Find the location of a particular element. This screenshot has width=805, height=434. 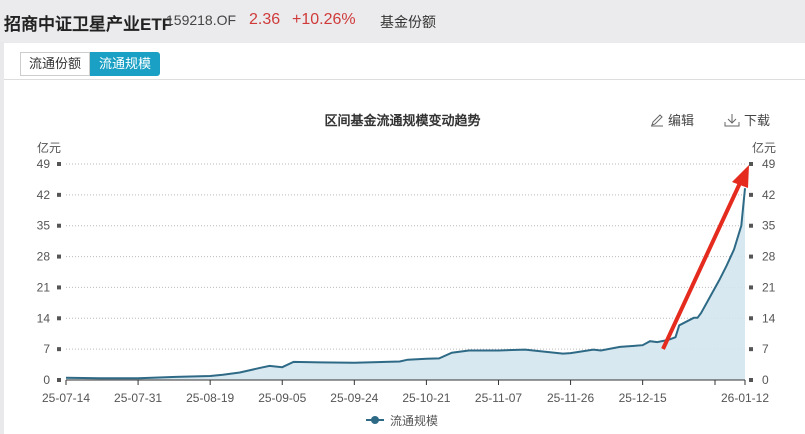

tab-circulating-scale: 流通规模 is located at coordinates (125, 64).